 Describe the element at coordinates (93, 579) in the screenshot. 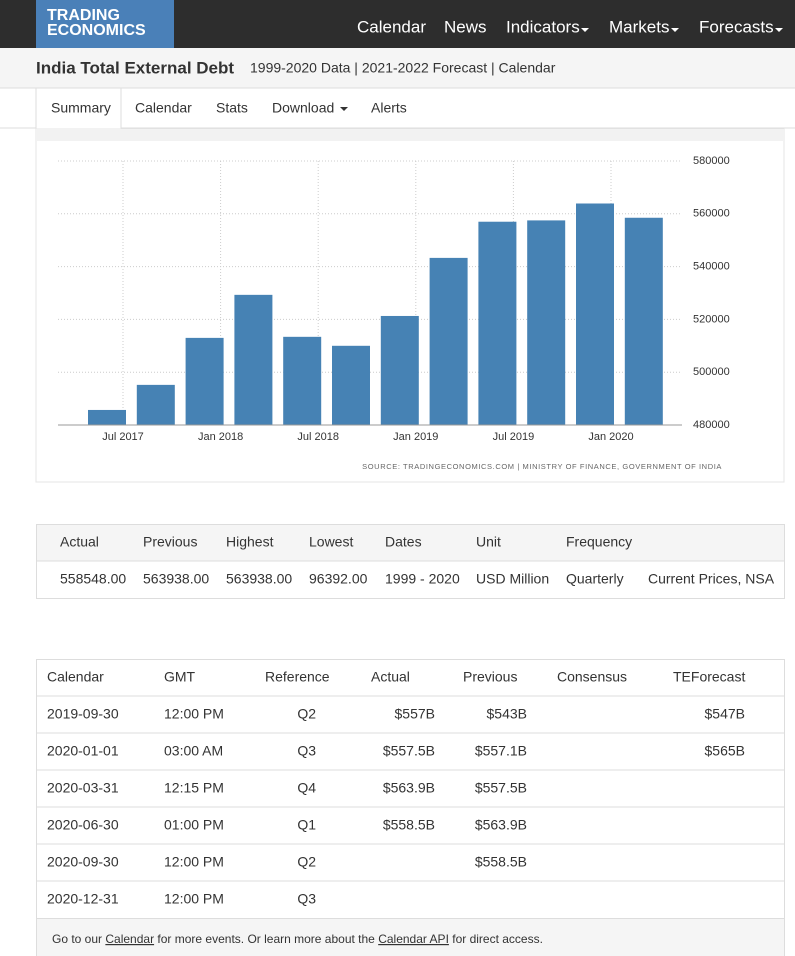

I see `summary-cell: 558548.00` at that location.